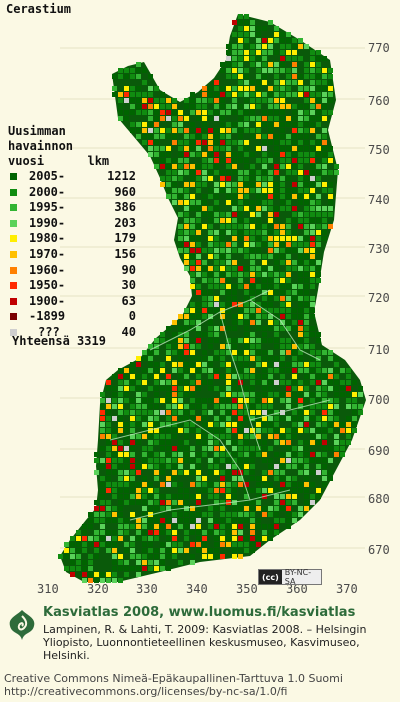 The image size is (400, 702). Describe the element at coordinates (379, 249) in the screenshot. I see `north-coordinate-label: 730` at that location.